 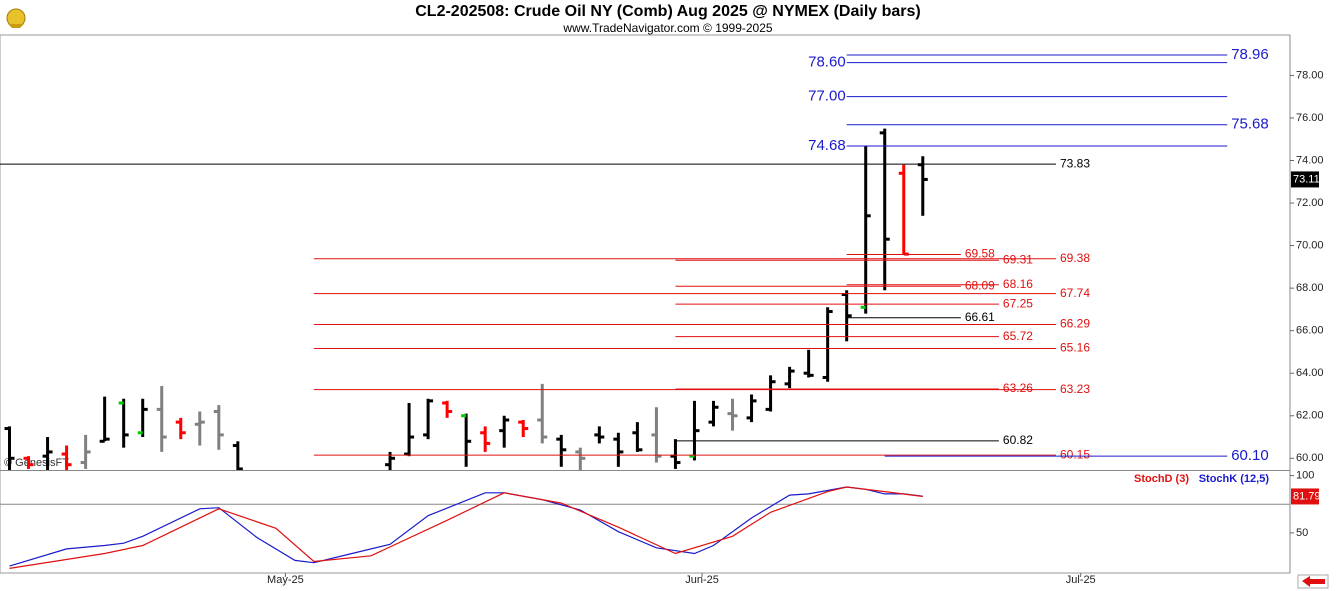 What do you see at coordinates (1305, 475) in the screenshot?
I see `y-tick-label: 100` at bounding box center [1305, 475].